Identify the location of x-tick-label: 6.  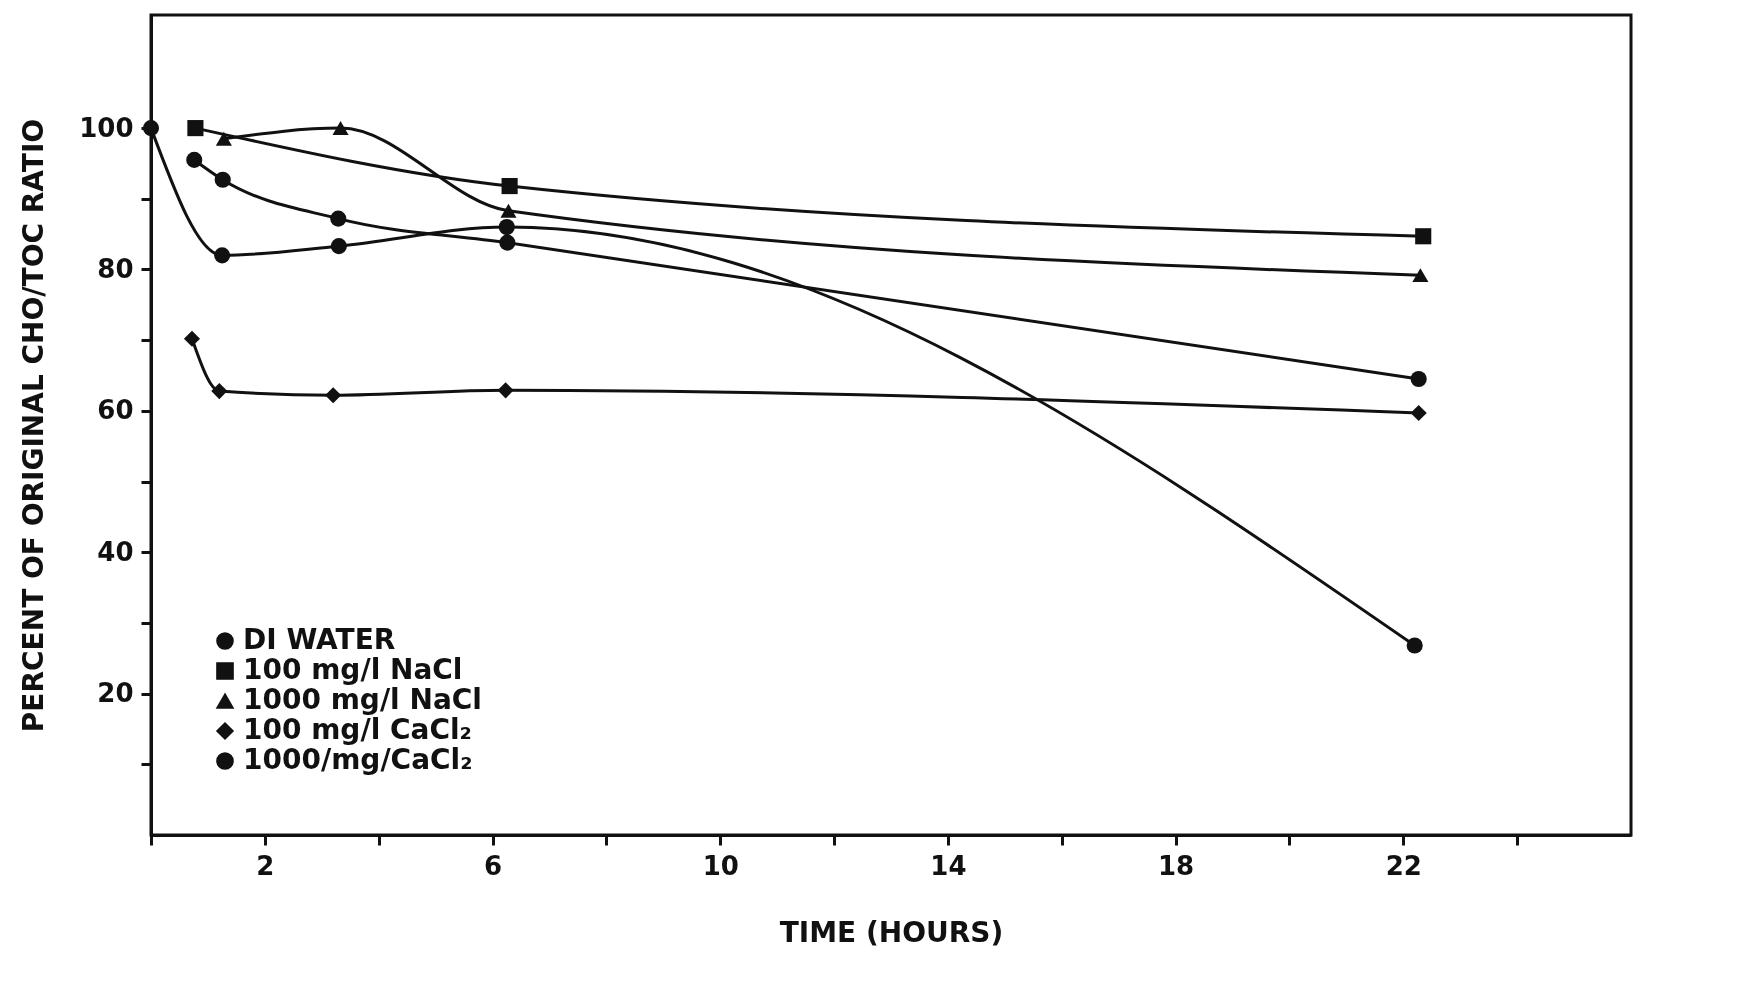
(493, 865).